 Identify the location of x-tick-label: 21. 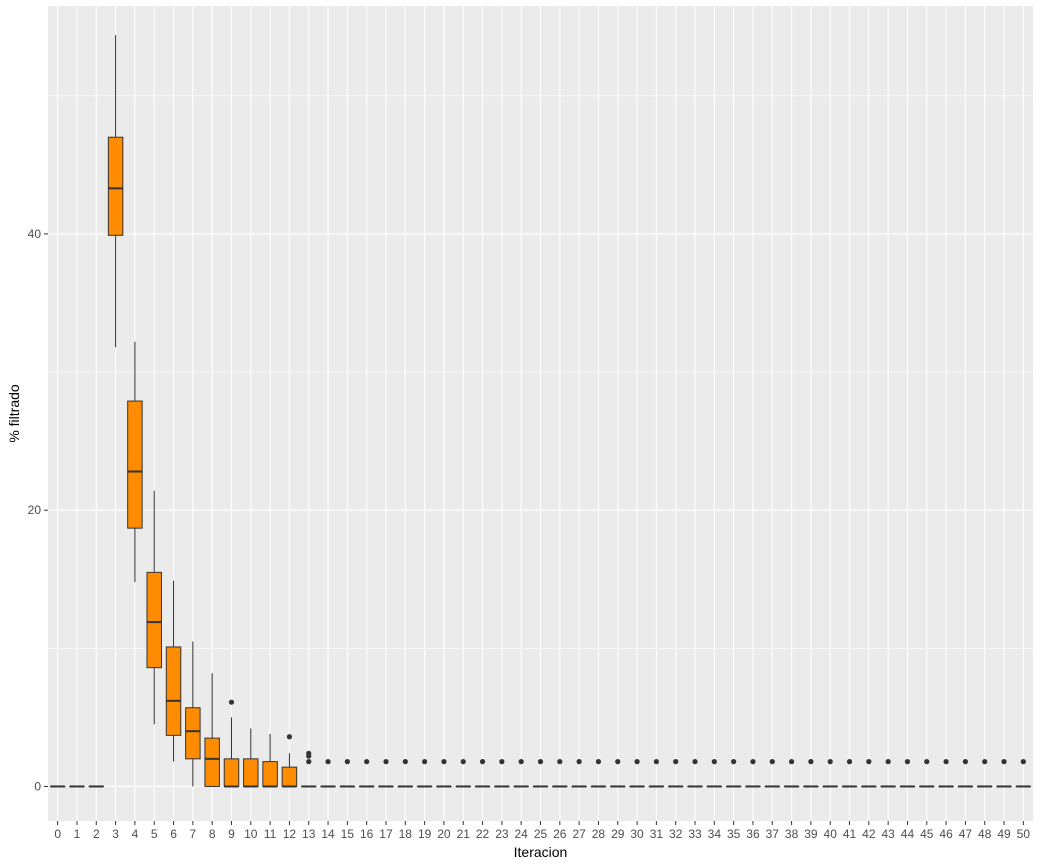
(464, 834).